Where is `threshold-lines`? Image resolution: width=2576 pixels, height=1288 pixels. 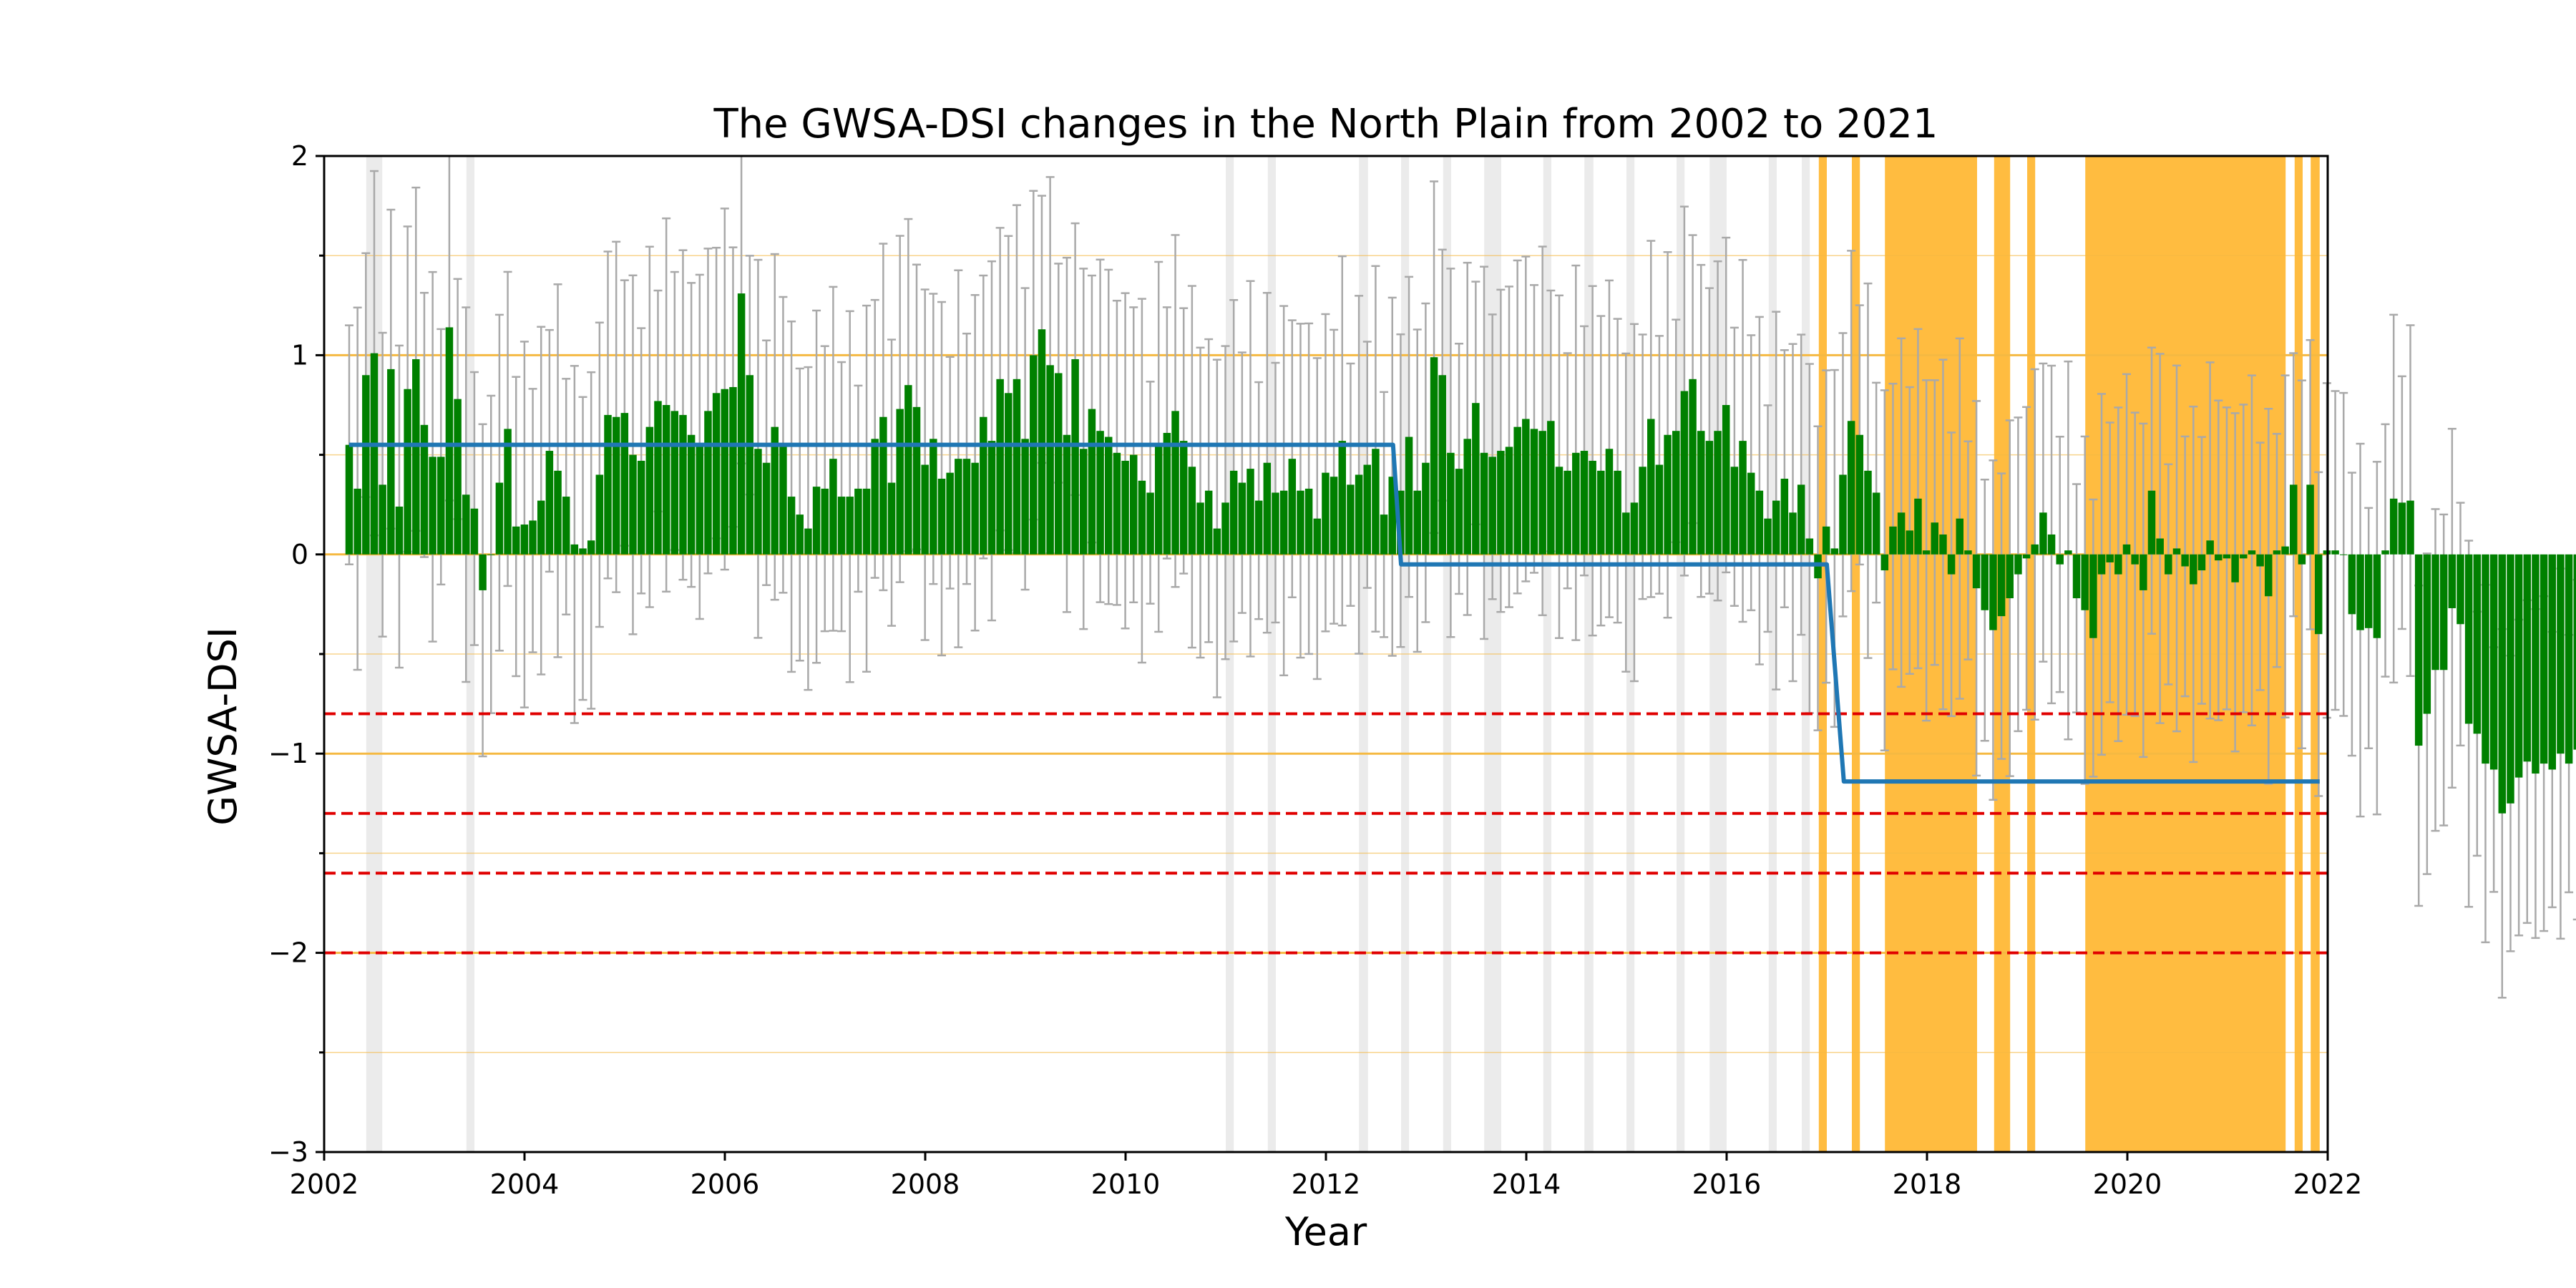
threshold-lines is located at coordinates (1326, 833).